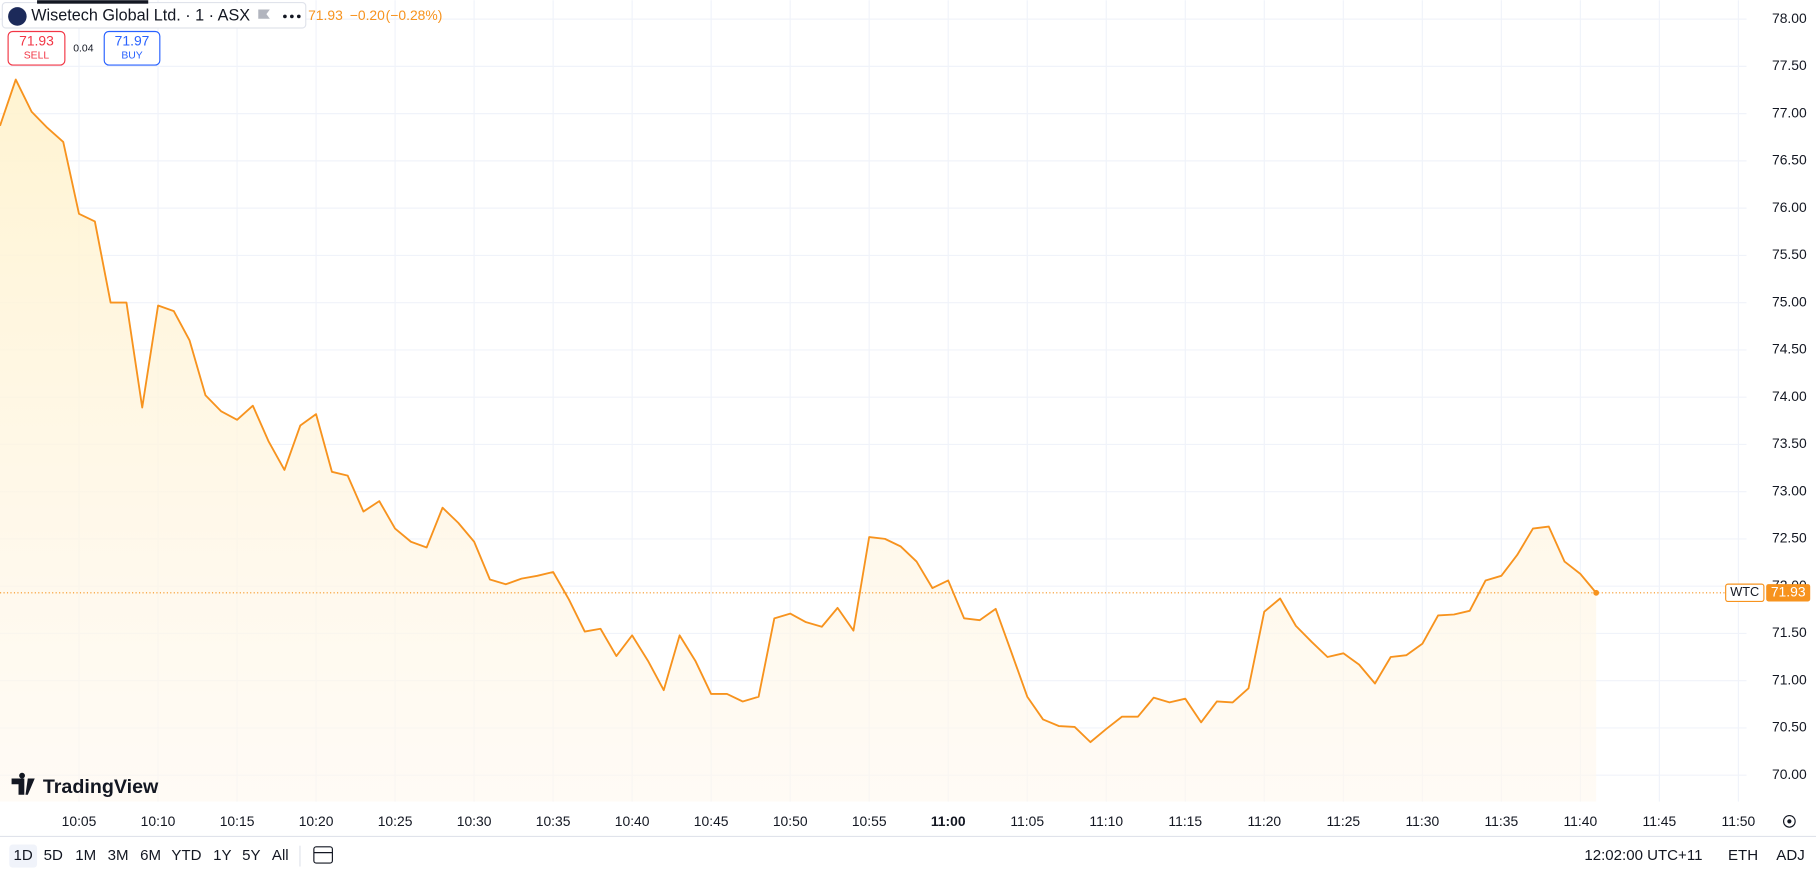 Image resolution: width=1816 pixels, height=876 pixels. What do you see at coordinates (1789, 538) in the screenshot?
I see `y-tick-label: 72.50` at bounding box center [1789, 538].